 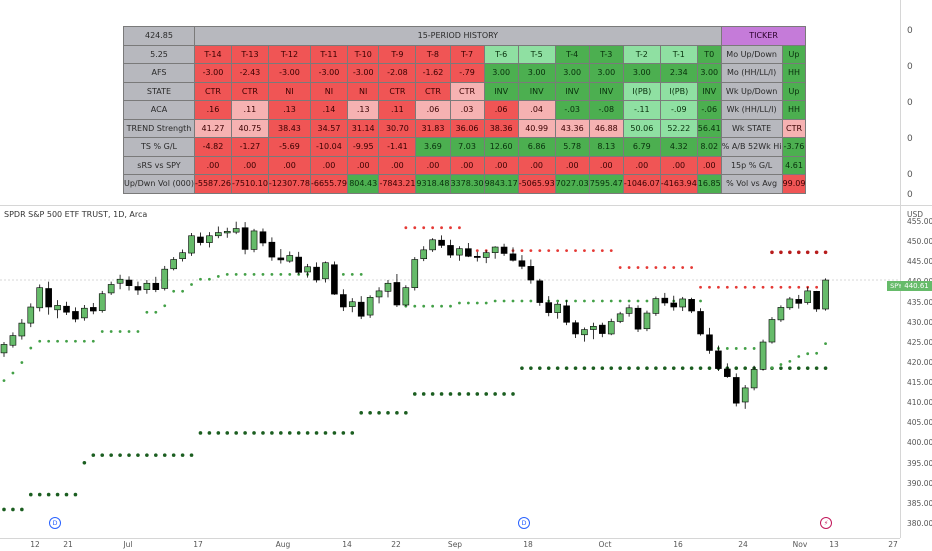 What do you see at coordinates (826, 523) in the screenshot?
I see `earnings-icon: ⚡` at bounding box center [826, 523].